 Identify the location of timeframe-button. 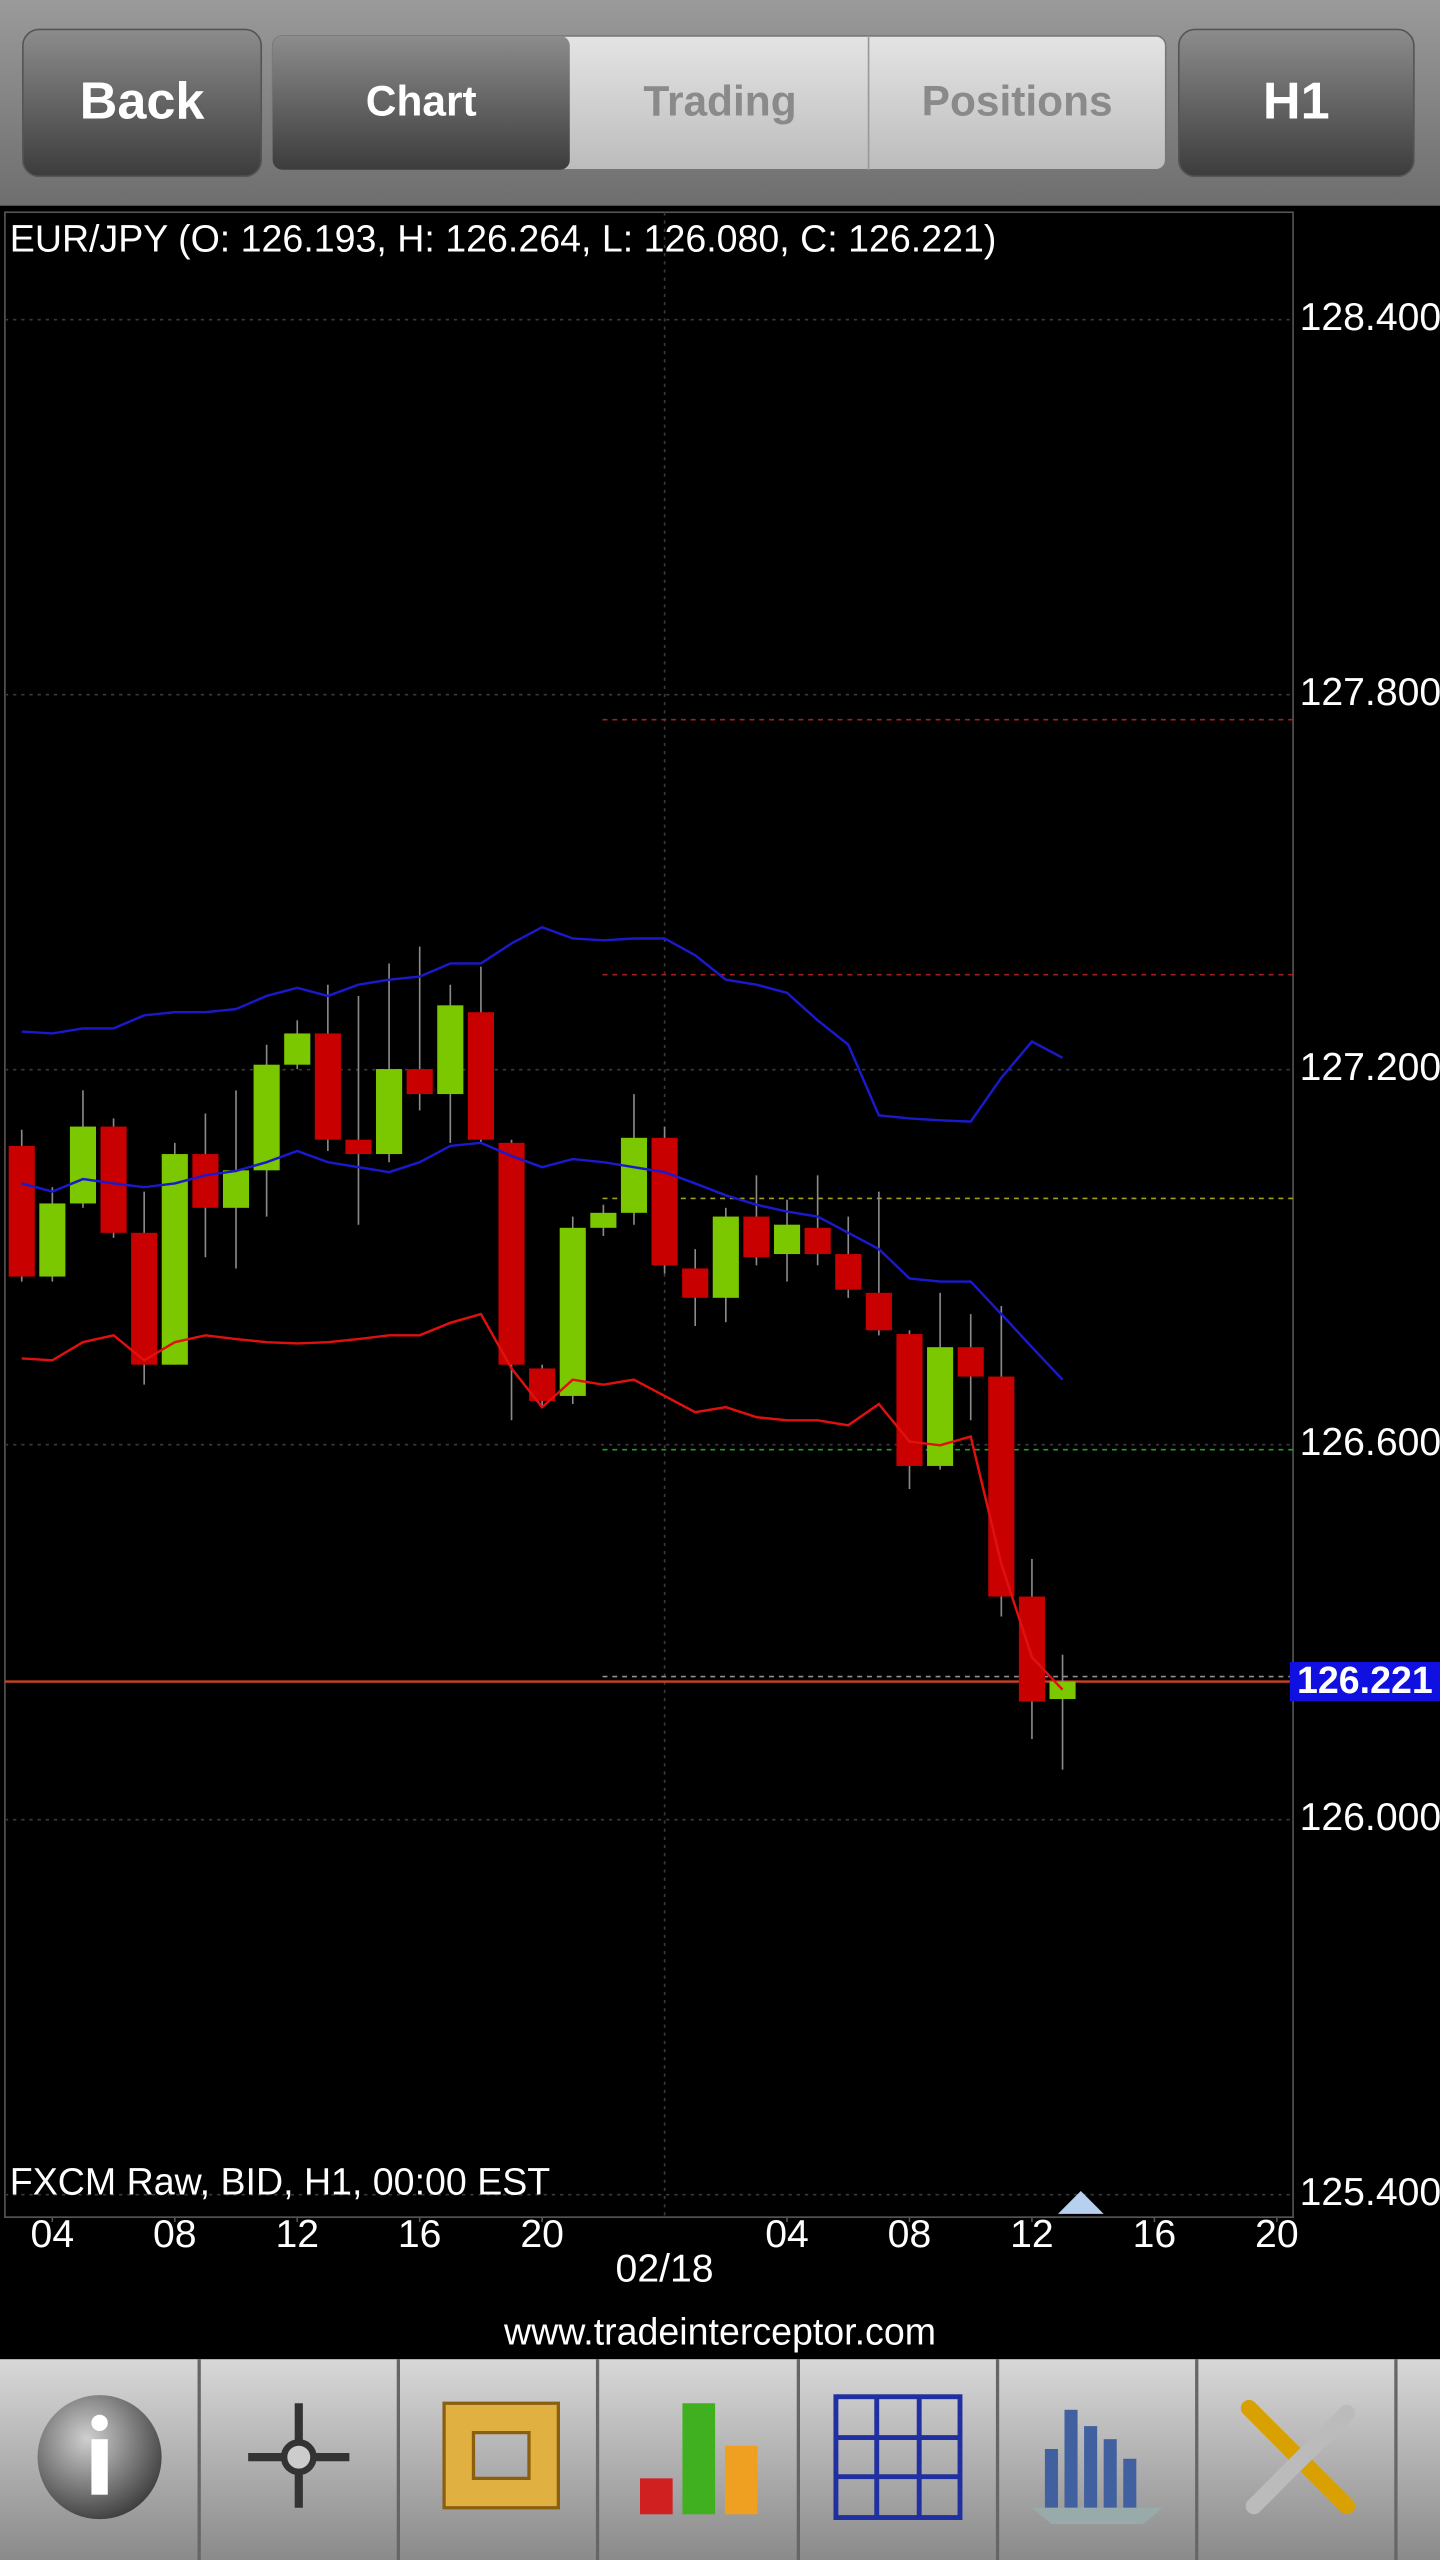
(1296, 103).